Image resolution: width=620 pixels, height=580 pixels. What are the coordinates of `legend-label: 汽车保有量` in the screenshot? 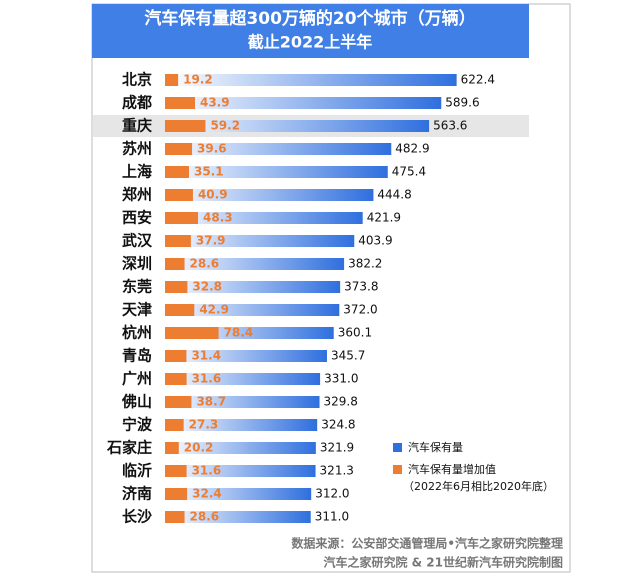 It's located at (435, 447).